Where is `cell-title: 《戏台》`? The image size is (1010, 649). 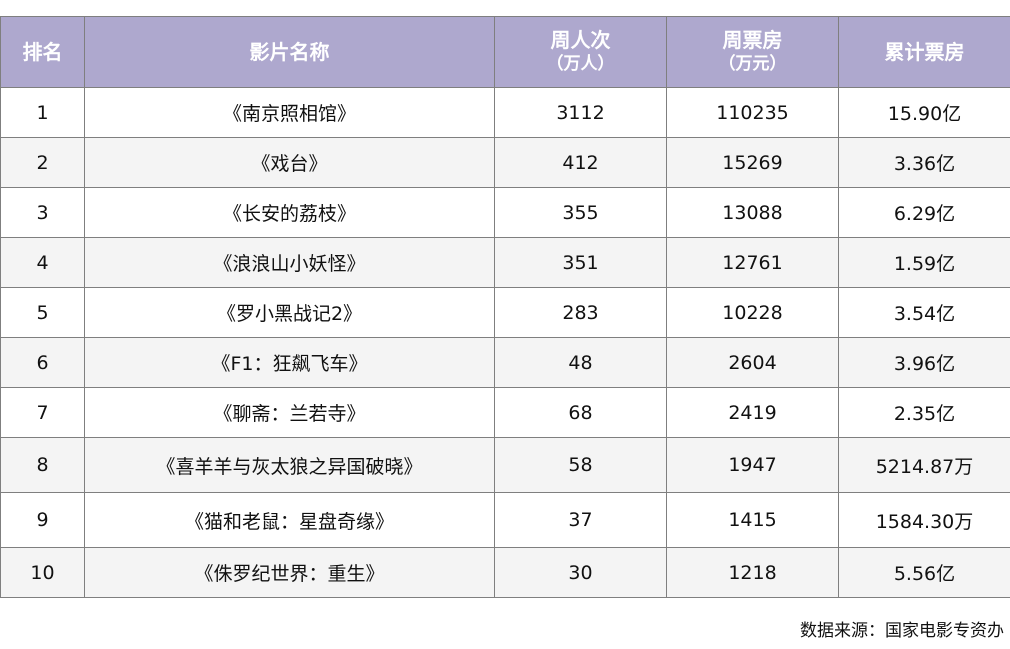
cell-title: 《戏台》 is located at coordinates (289, 162).